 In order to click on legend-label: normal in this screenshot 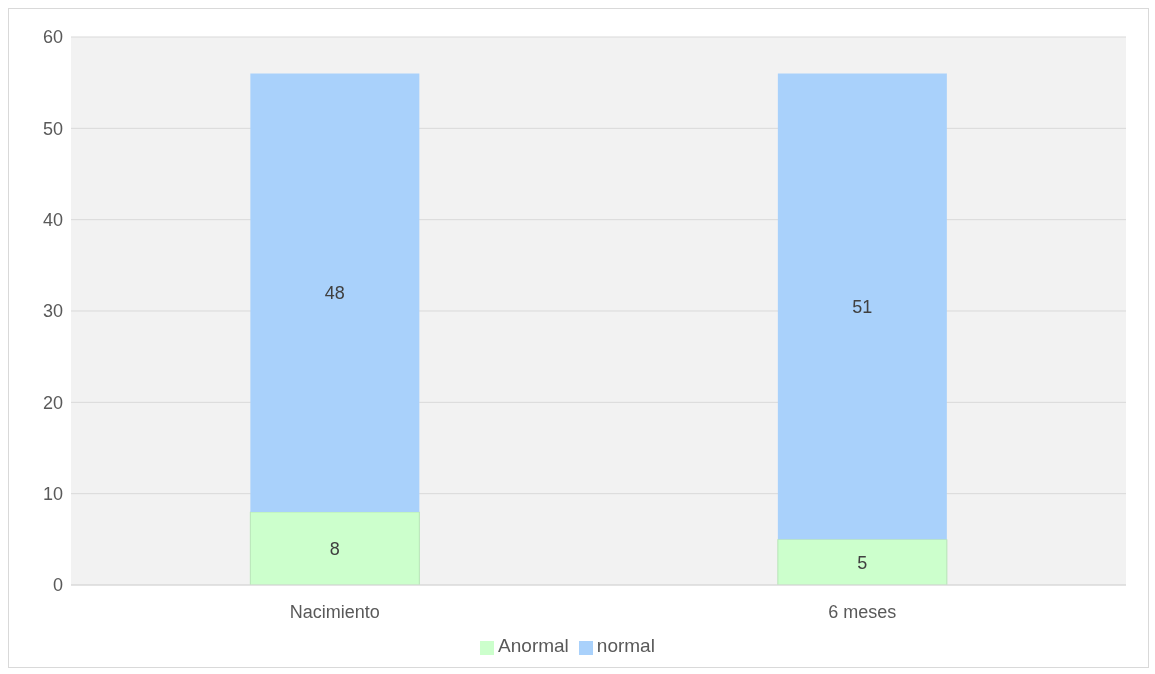, I will do `click(625, 645)`.